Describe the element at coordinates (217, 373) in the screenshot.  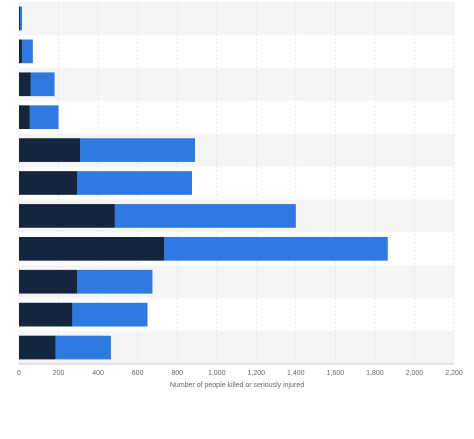
I see `x-tick-label: 1,000` at that location.